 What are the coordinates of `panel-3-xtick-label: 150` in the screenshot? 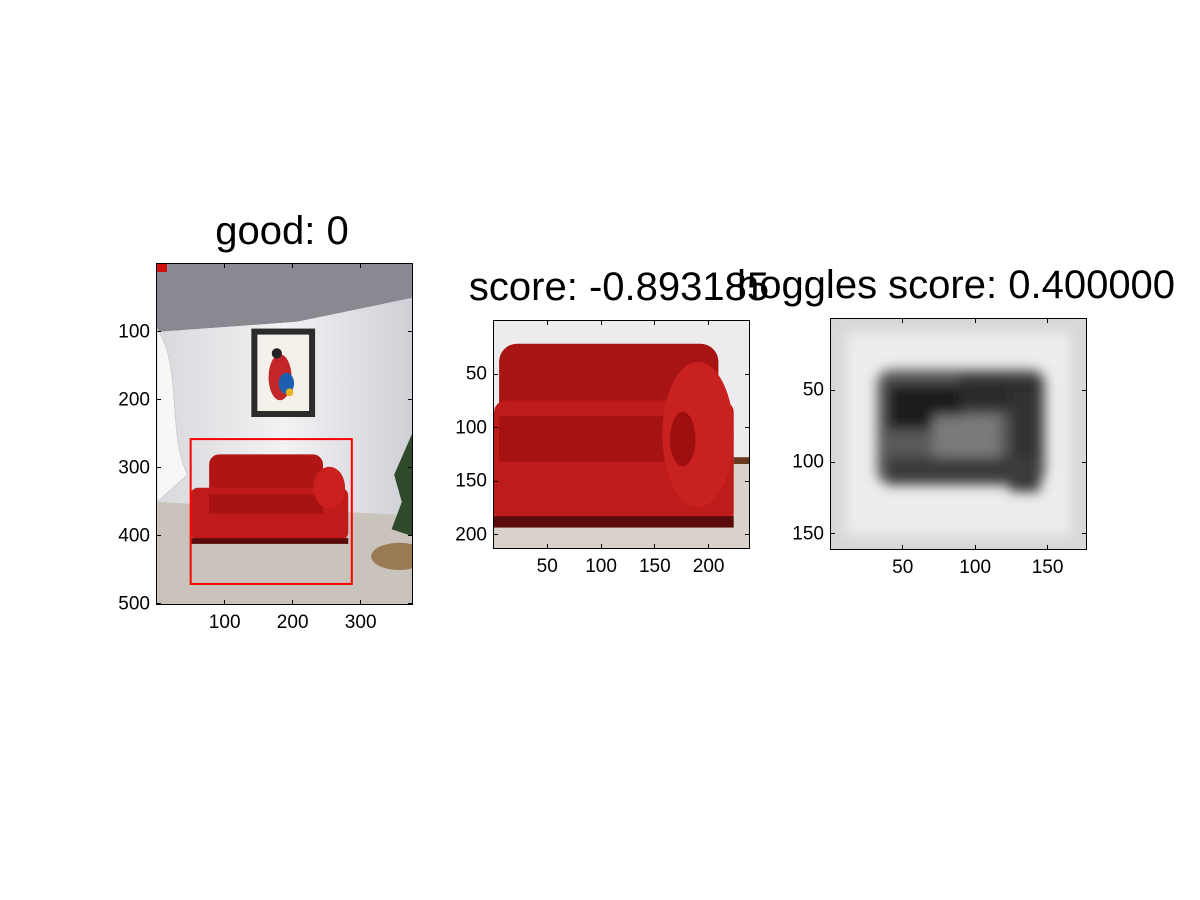 It's located at (1047, 567).